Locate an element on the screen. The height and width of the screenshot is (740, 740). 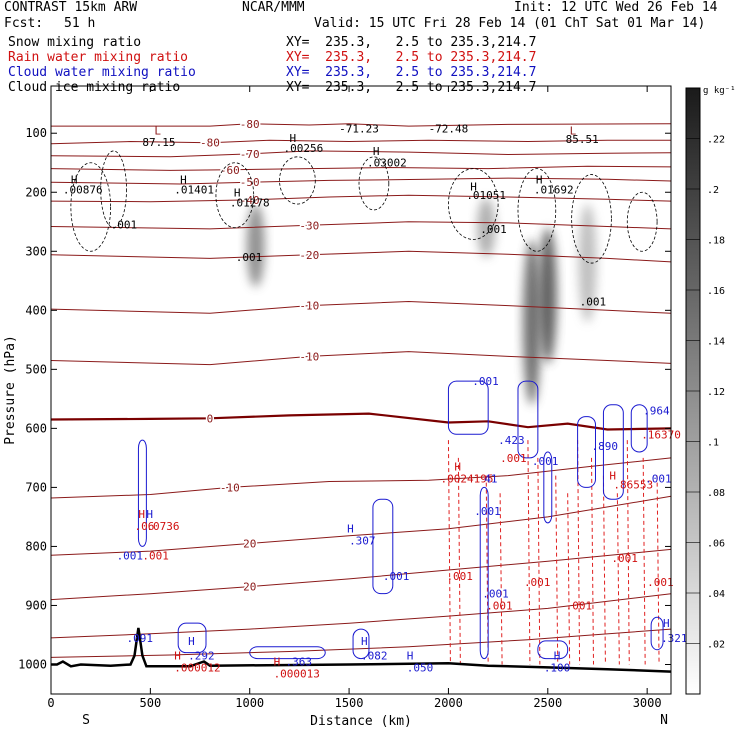
colorbar-tick-label: .1 is located at coordinates (713, 443).